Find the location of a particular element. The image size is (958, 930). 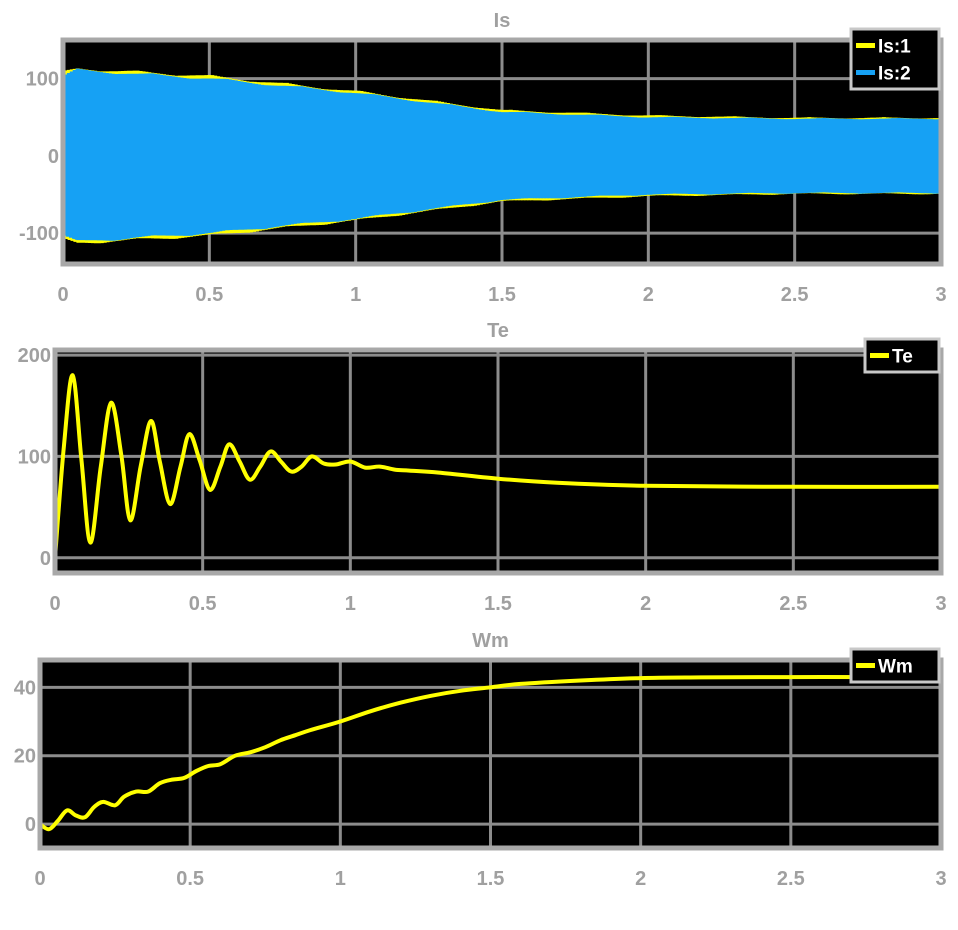

te-xtick-label-4: 2 is located at coordinates (645, 604).